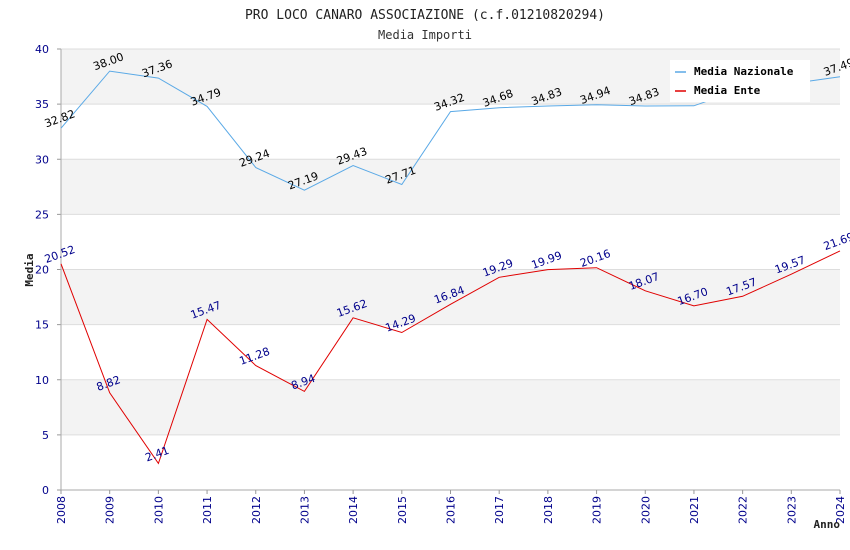 Image resolution: width=850 pixels, height=550 pixels. What do you see at coordinates (42, 380) in the screenshot?
I see `y-tick-label: 10` at bounding box center [42, 380].